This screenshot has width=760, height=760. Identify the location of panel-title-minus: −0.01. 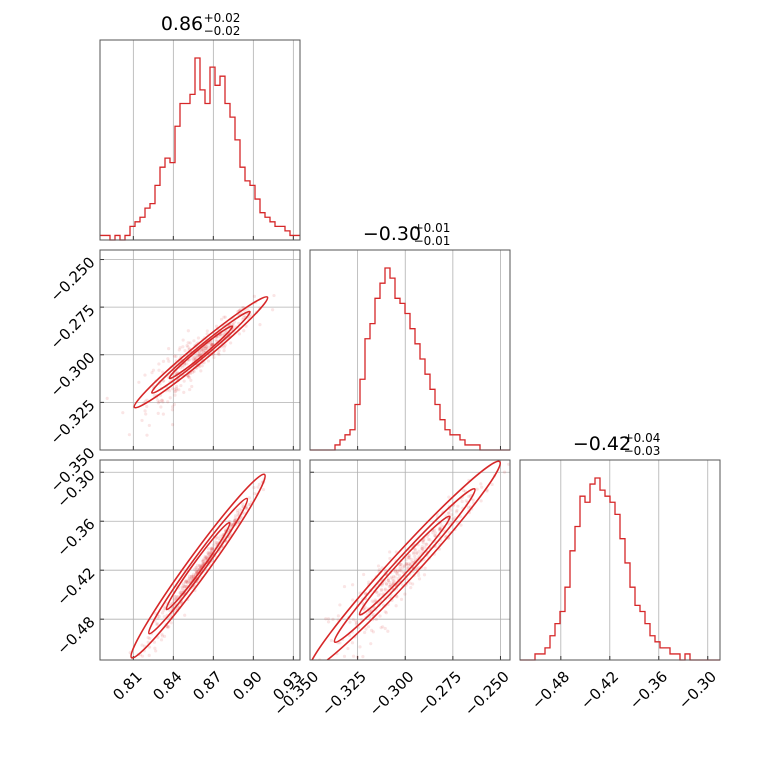
(432, 241).